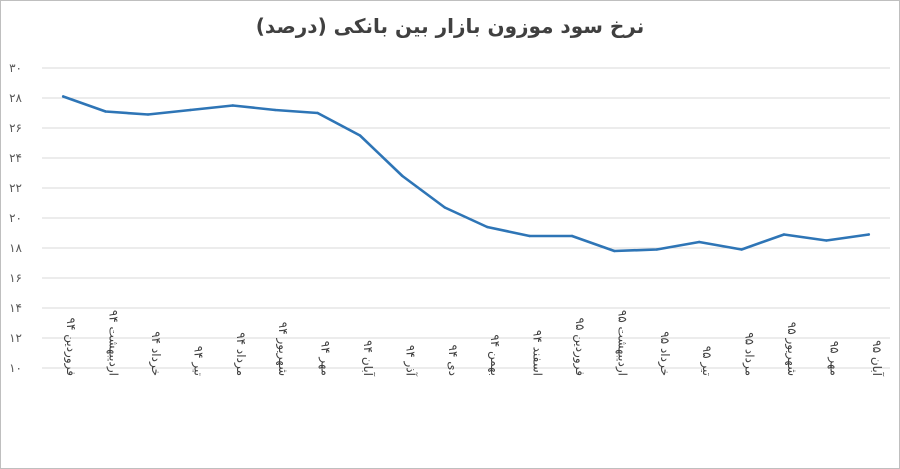 The height and width of the screenshot is (469, 900). What do you see at coordinates (450, 26) in the screenshot?
I see `chart-title: نرخ سود موزون بازار بین بانکی (درصد)` at bounding box center [450, 26].